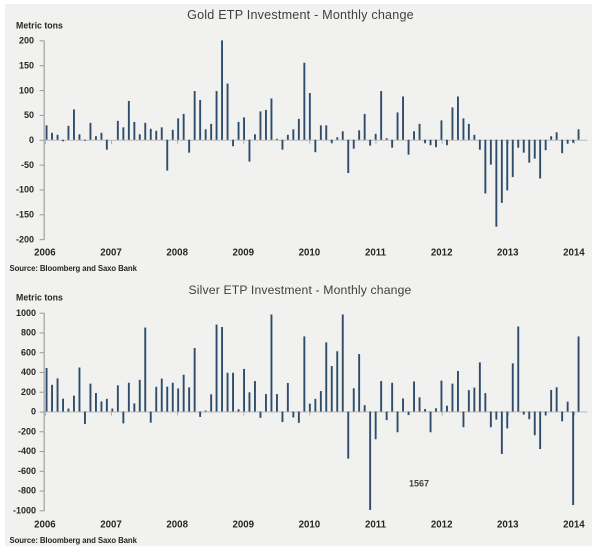 The height and width of the screenshot is (560, 600). Describe the element at coordinates (25, 190) in the screenshot. I see `svg-text: -100` at that location.